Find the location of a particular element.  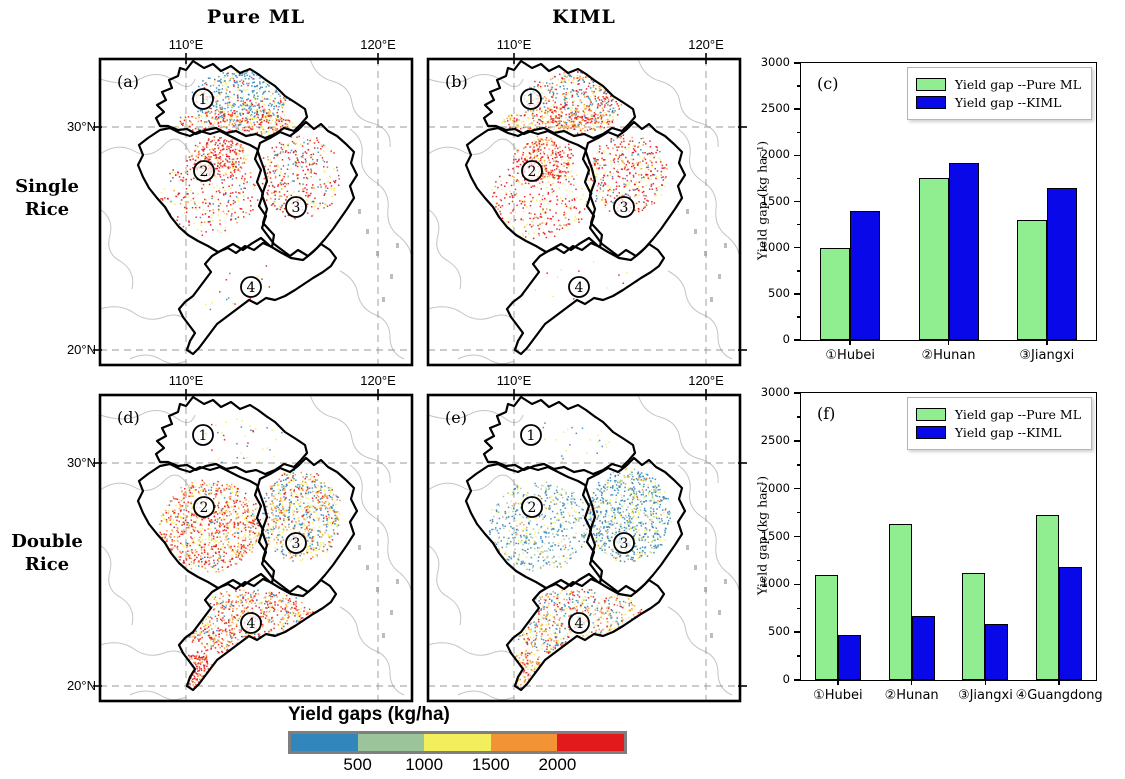

legend-item: Yield gap --Pure ML is located at coordinates (998, 84).